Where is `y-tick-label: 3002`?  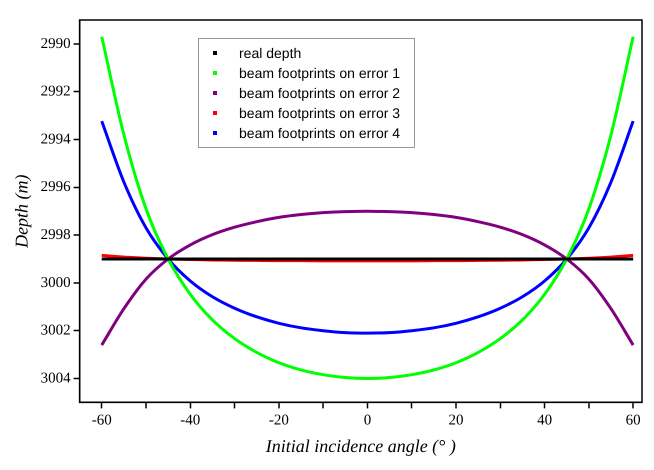
y-tick-label: 3002 is located at coordinates (55, 330).